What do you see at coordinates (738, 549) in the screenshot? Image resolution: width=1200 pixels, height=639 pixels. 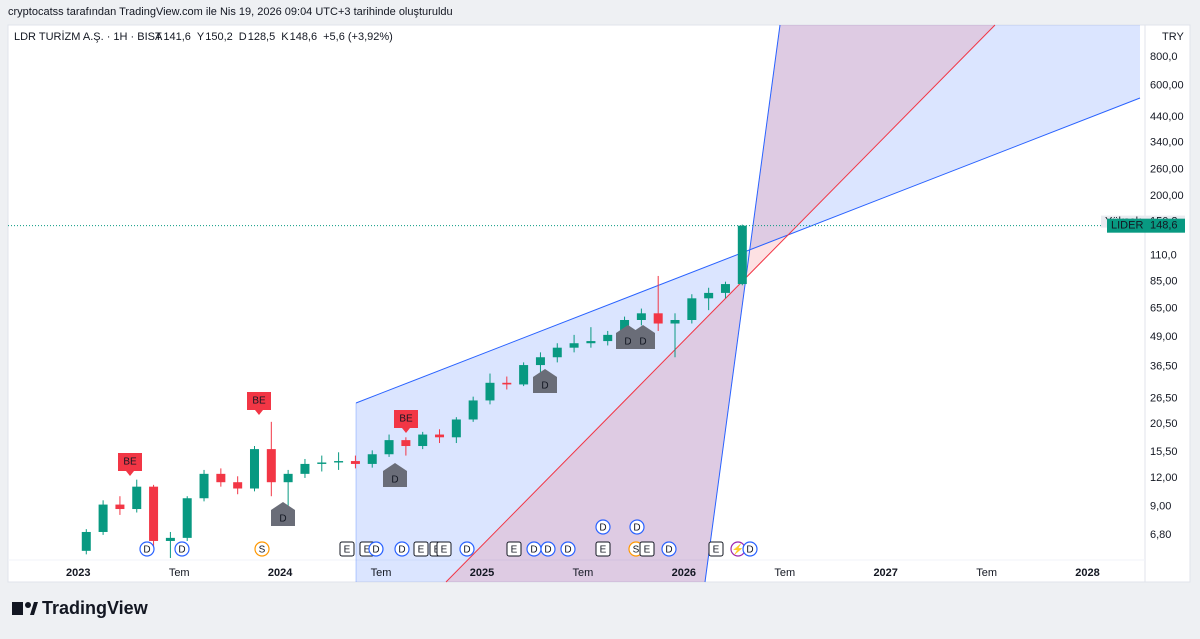 I see `event-label: ⚡` at bounding box center [738, 549].